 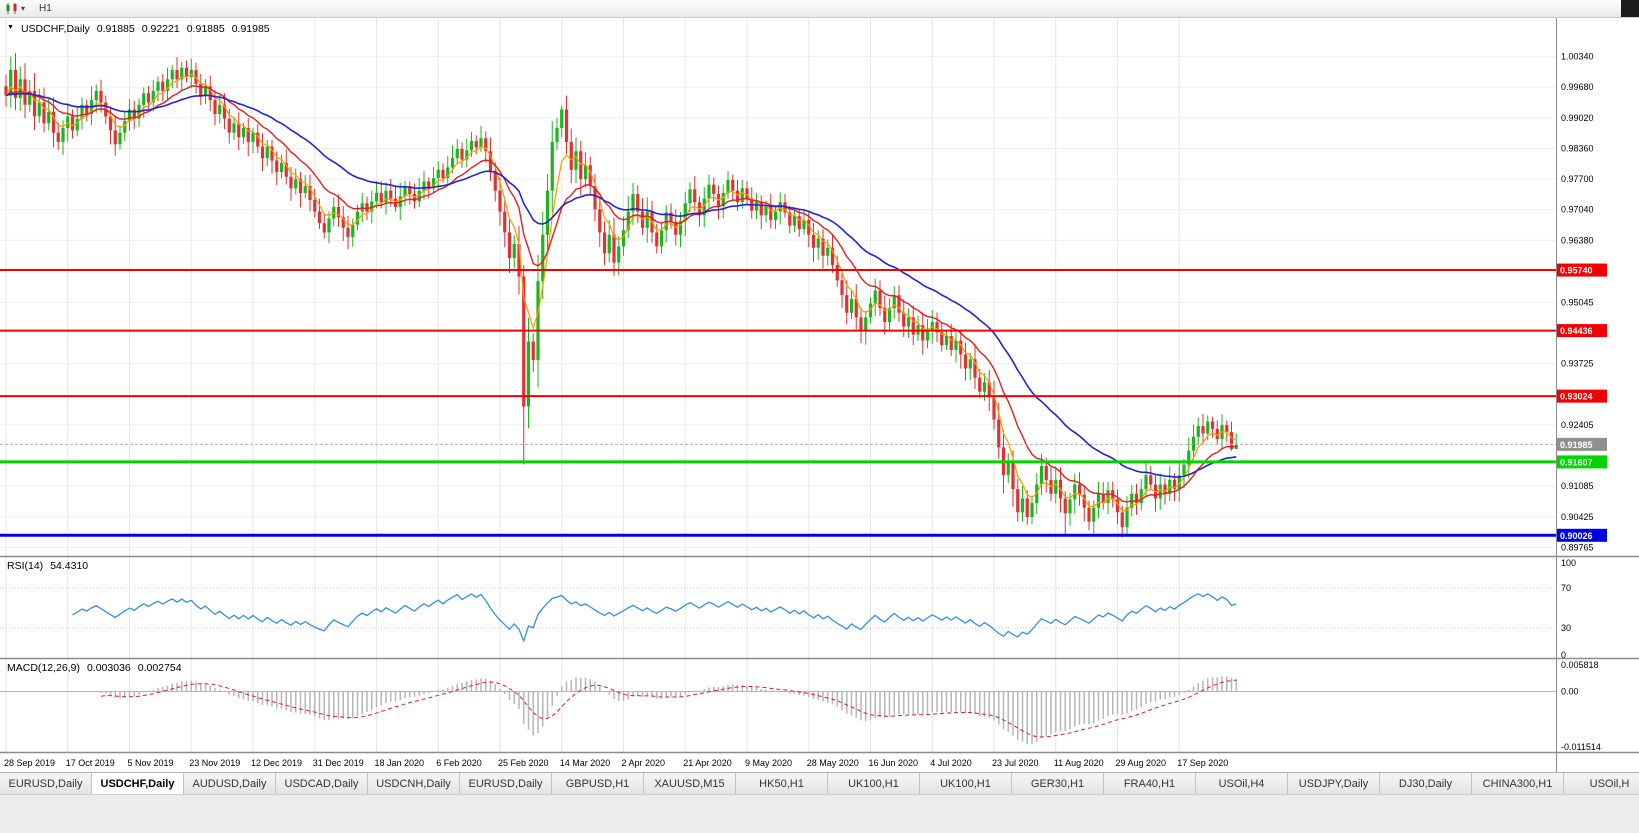 I want to click on svg-text: 0.93725, so click(x=1577, y=364).